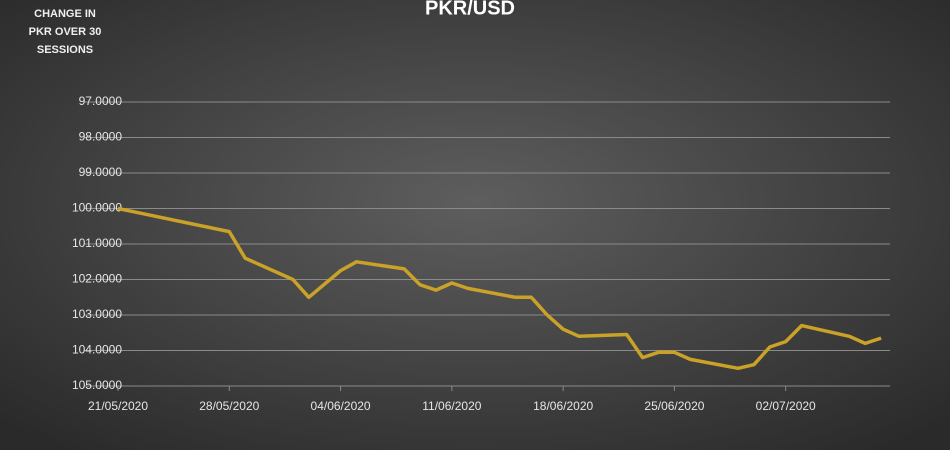 The image size is (950, 450). Describe the element at coordinates (101, 172) in the screenshot. I see `y-tick-label: 99.0000` at that location.